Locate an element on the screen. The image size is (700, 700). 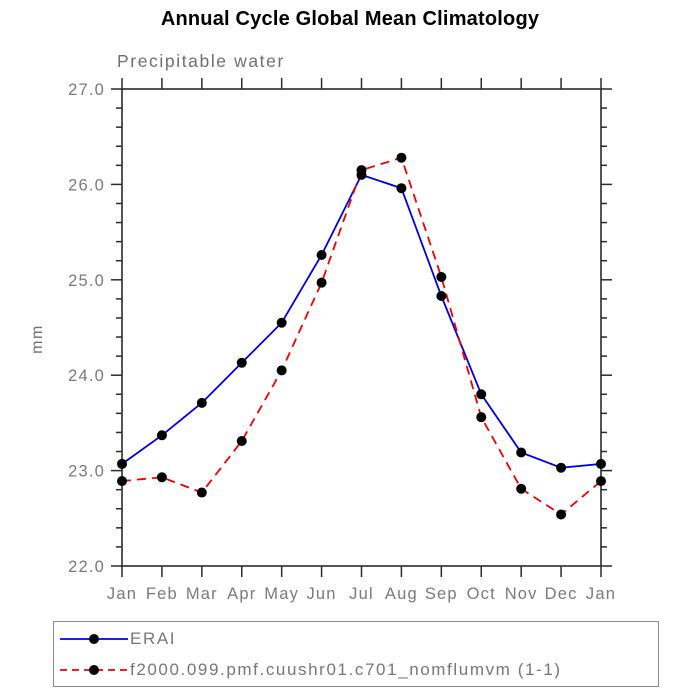
legend-line-solid-icon is located at coordinates (94, 638).